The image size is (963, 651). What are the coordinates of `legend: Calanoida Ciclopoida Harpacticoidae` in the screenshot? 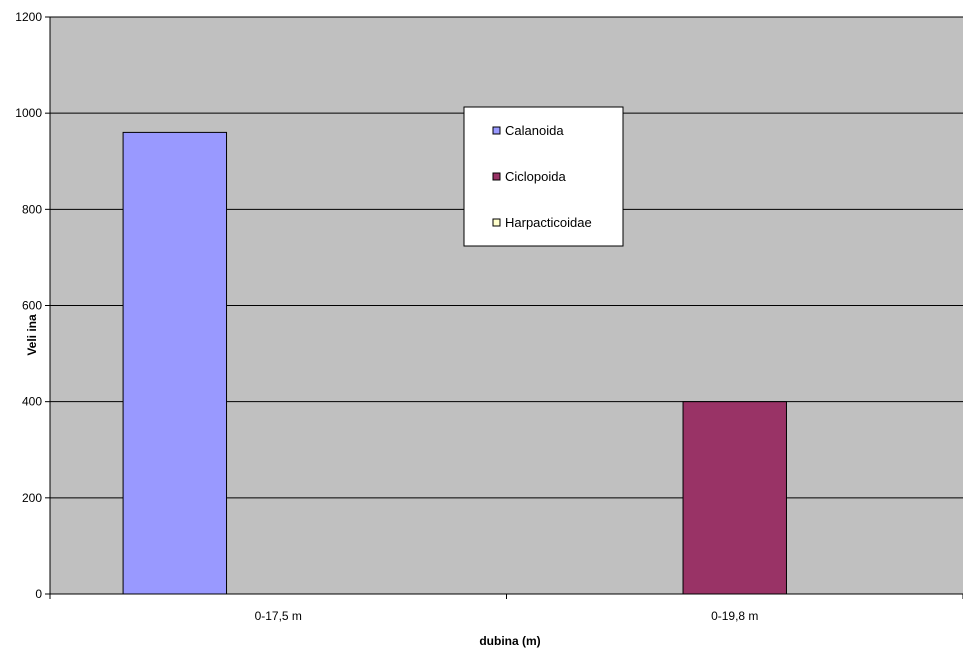 It's located at (543, 176).